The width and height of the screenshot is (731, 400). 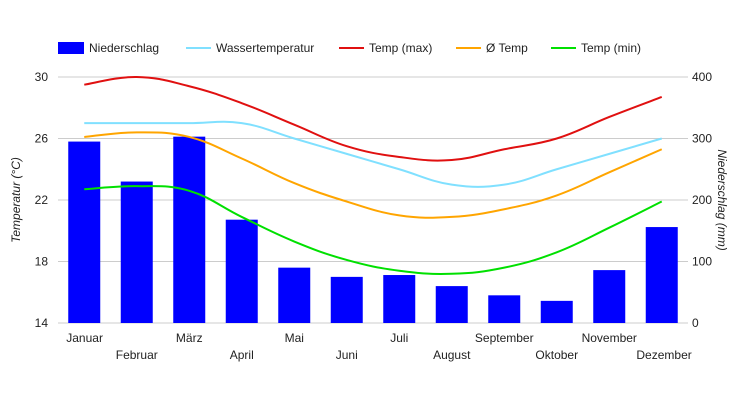 What do you see at coordinates (373, 154) in the screenshot?
I see `line-wassertemperatur` at bounding box center [373, 154].